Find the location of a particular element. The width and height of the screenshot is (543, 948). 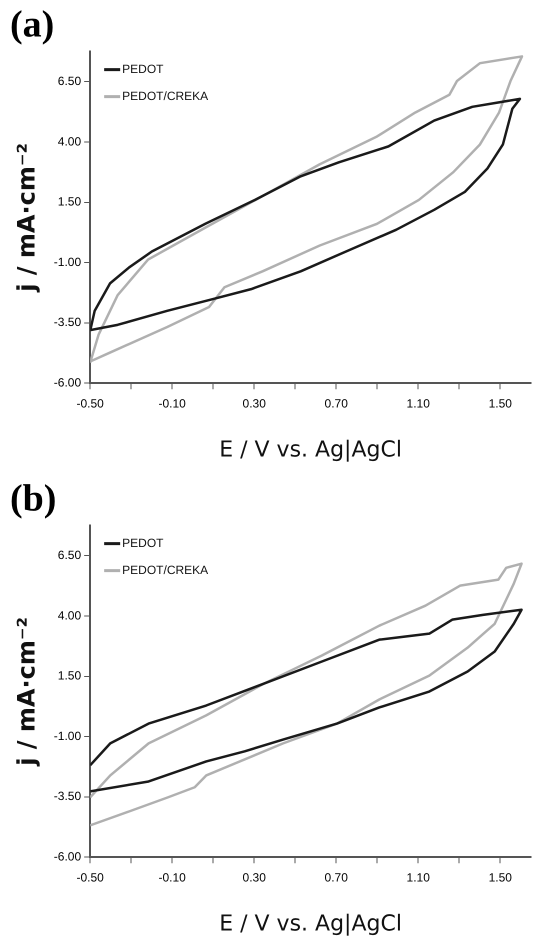

chart-title: (b) is located at coordinates (33, 499).